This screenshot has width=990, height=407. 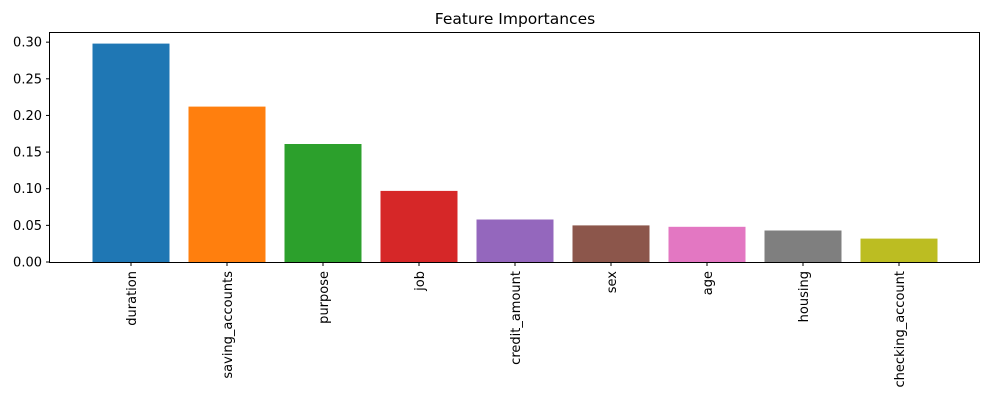 I want to click on chart-title: Feature Importances, so click(x=515, y=19).